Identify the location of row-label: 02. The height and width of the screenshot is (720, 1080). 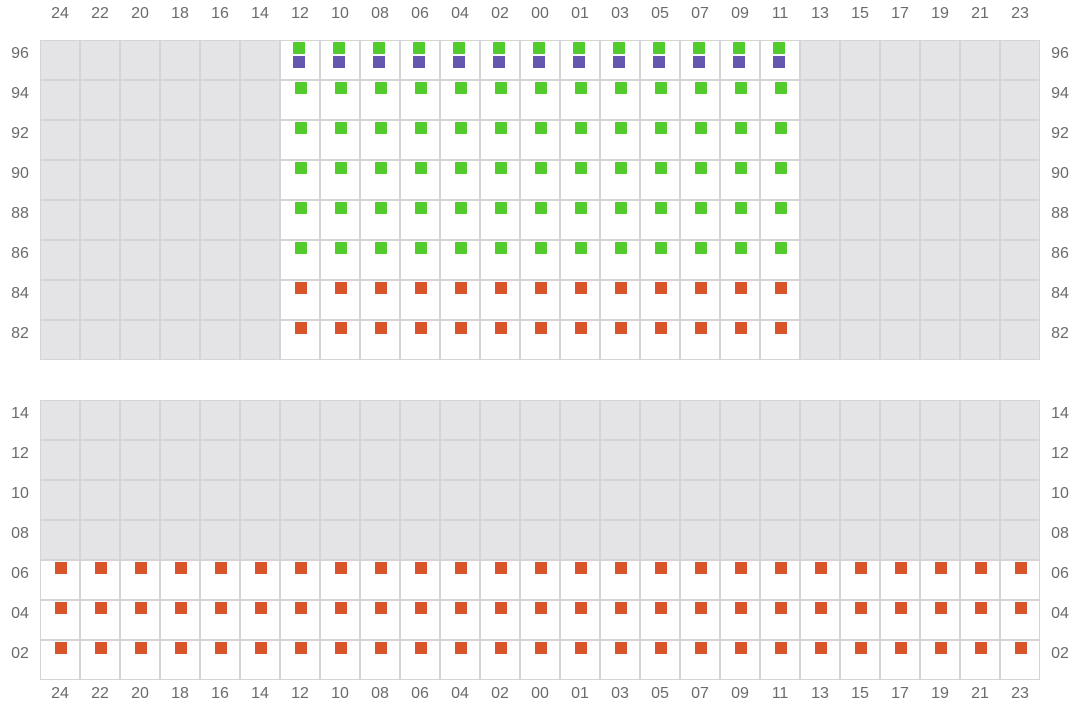
(1060, 653).